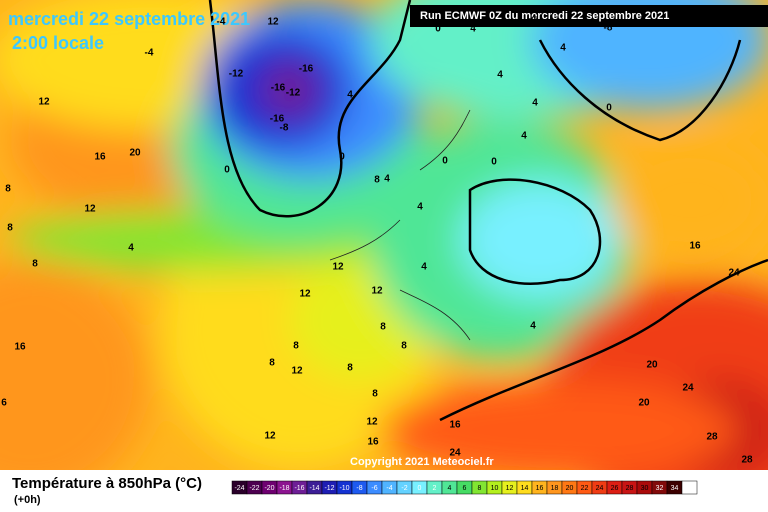 This screenshot has height=512, width=768. What do you see at coordinates (27, 500) in the screenshot?
I see `legend-subtitle: (+0h)` at bounding box center [27, 500].